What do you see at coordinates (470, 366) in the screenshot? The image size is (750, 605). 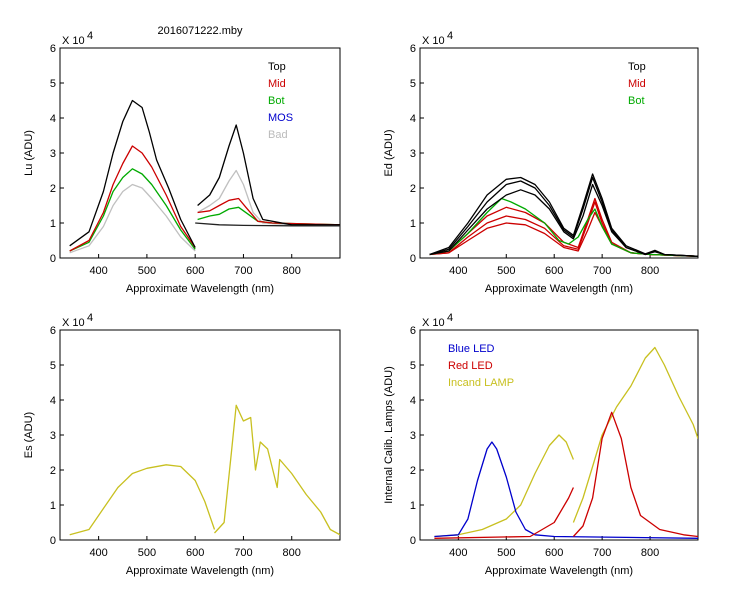 I see `legend-entry: Red LED` at bounding box center [470, 366].